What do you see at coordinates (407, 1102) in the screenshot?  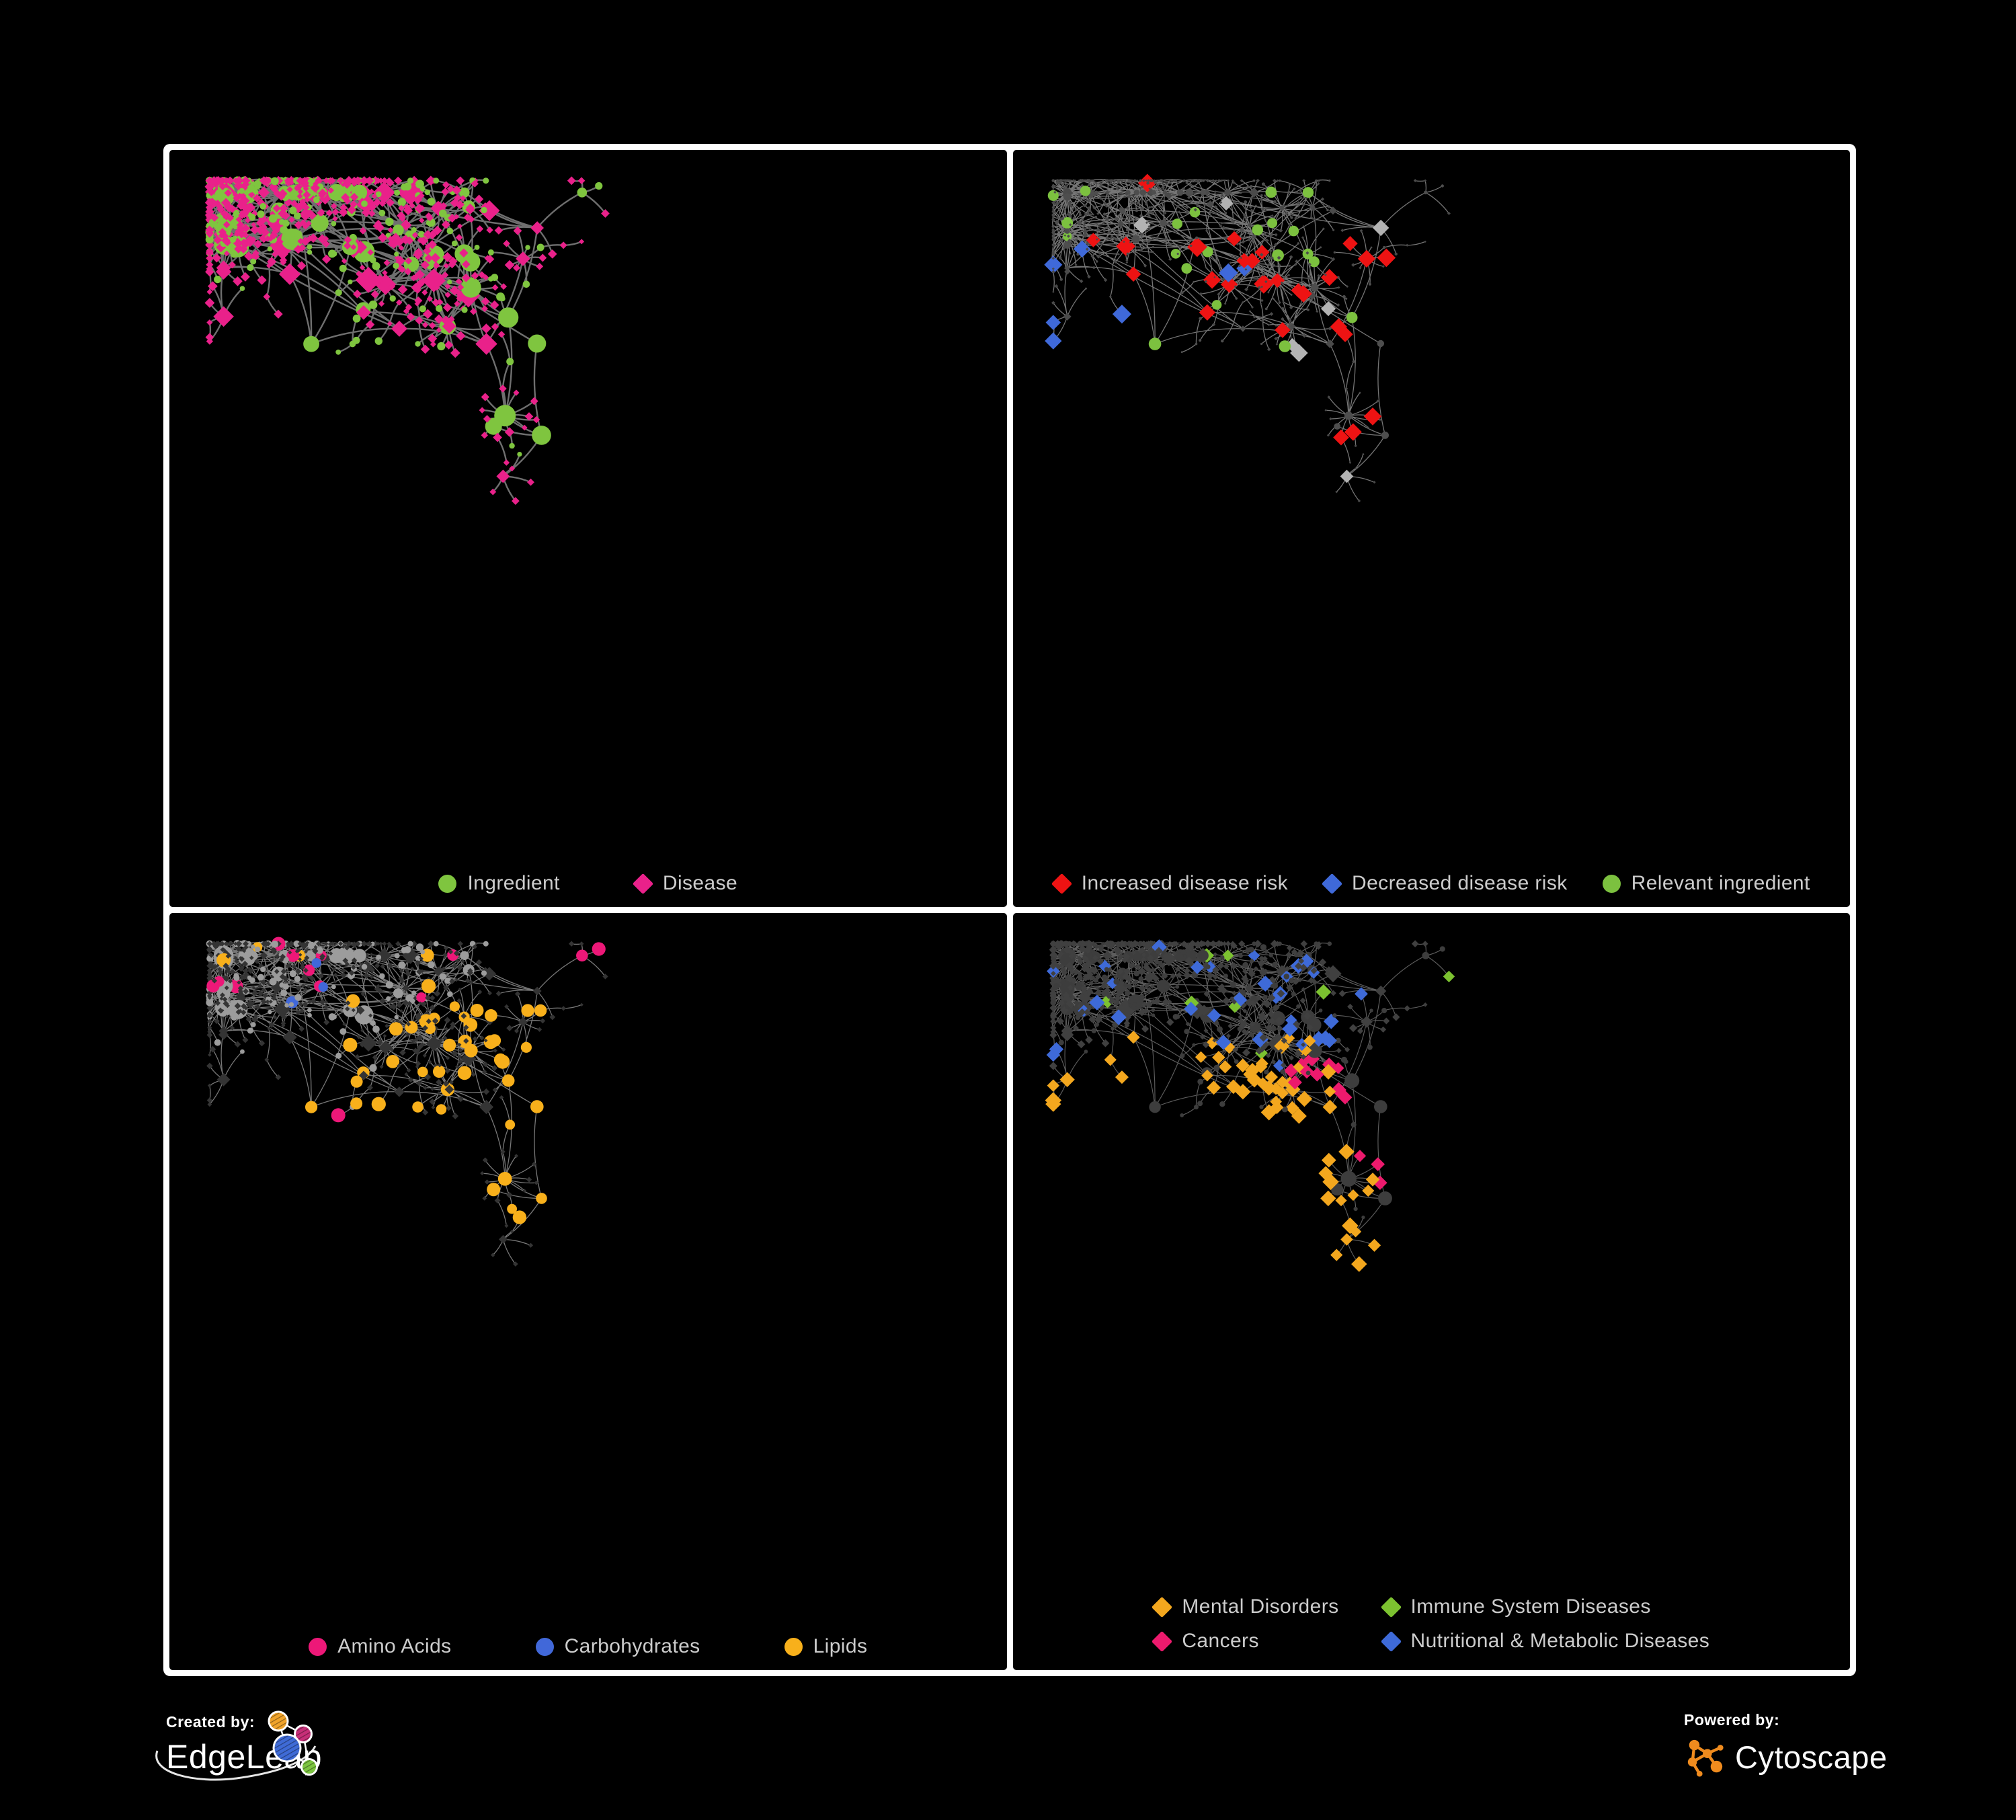 I see `network-graph-nutrient-classes` at bounding box center [407, 1102].